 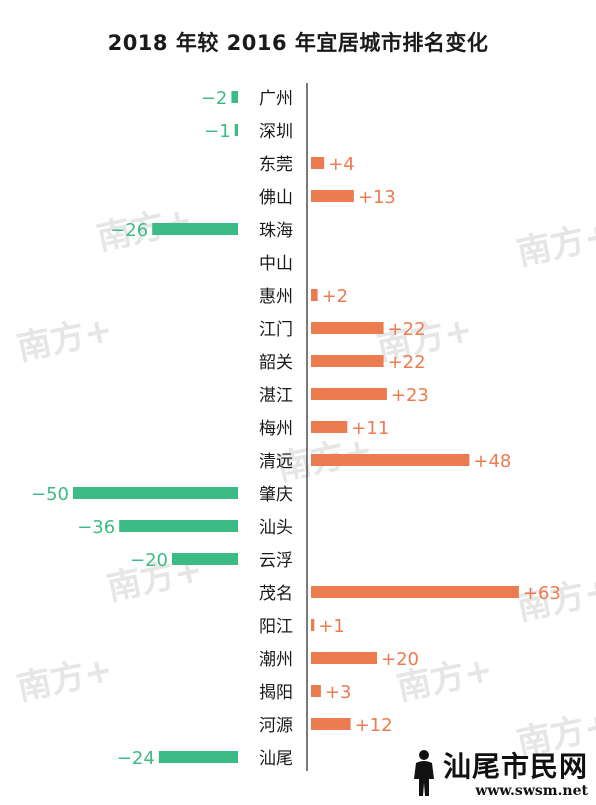 What do you see at coordinates (276, 363) in the screenshot?
I see `category-label: 韶关` at bounding box center [276, 363].